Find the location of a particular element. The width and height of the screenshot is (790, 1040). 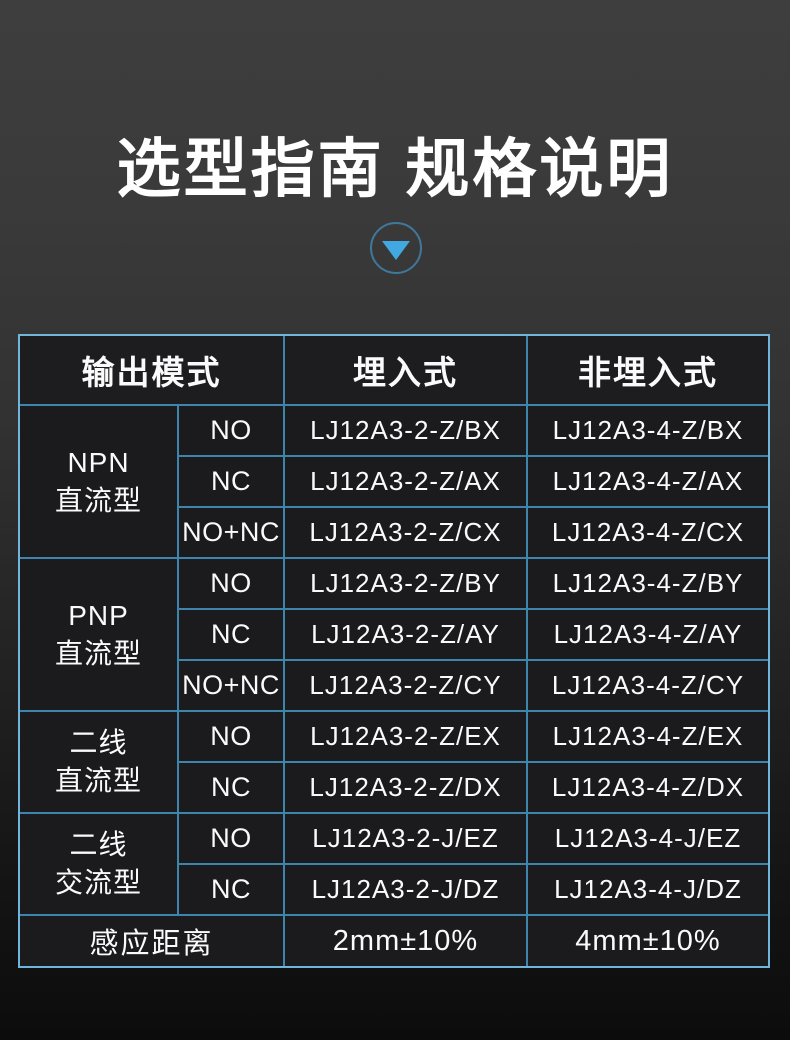

model-cell: LJ12A3-4-Z/AY is located at coordinates (648, 634).